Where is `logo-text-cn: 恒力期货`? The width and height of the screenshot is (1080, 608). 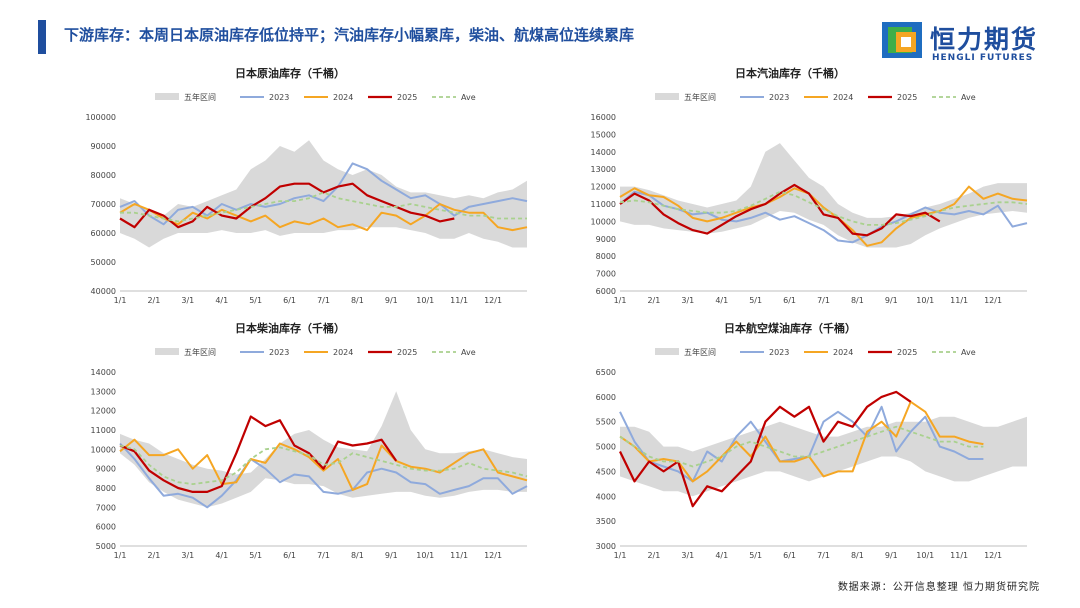 logo-text-cn: 恒力期货 is located at coordinates (984, 39).